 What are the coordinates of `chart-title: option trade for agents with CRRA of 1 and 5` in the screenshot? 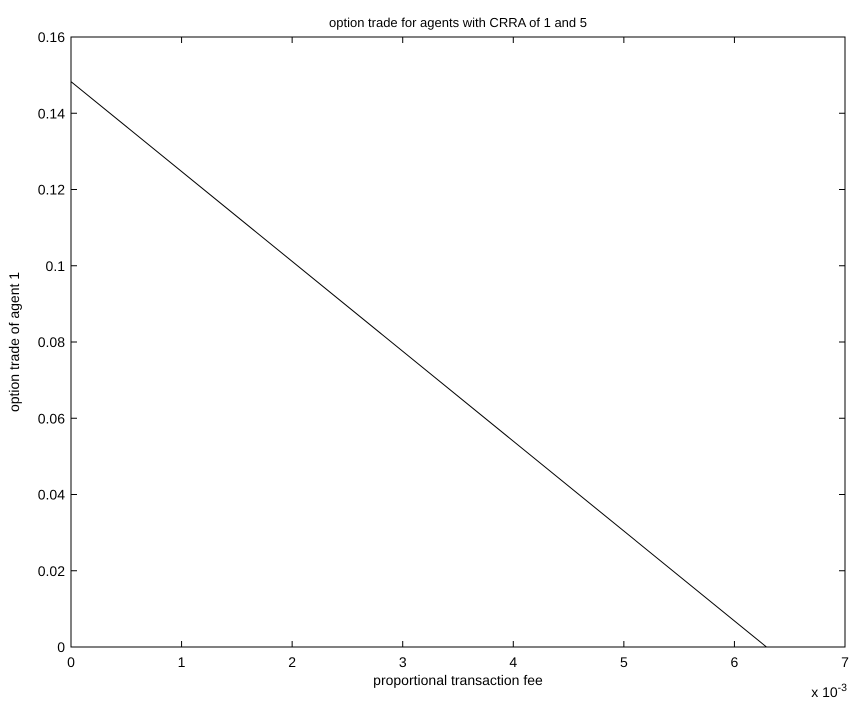 It's located at (458, 22).